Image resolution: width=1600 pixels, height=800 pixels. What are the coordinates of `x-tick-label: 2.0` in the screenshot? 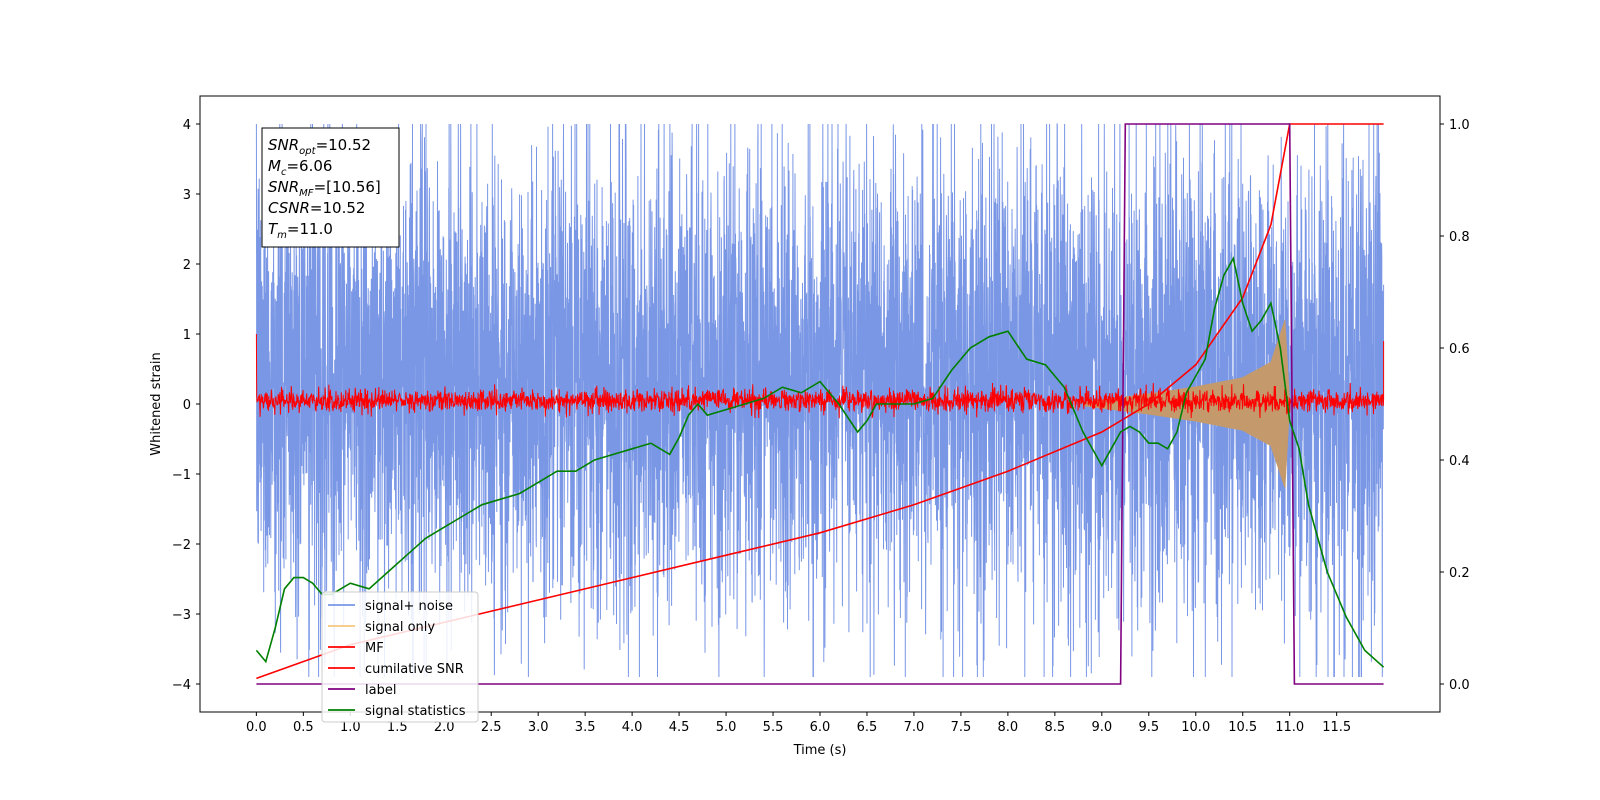 It's located at (444, 727).